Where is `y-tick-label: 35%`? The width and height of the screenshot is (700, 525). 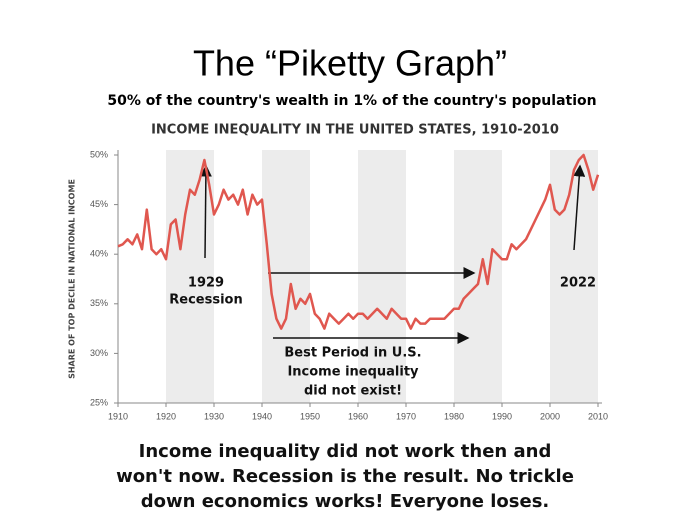 y-tick-label: 35% is located at coordinates (99, 303).